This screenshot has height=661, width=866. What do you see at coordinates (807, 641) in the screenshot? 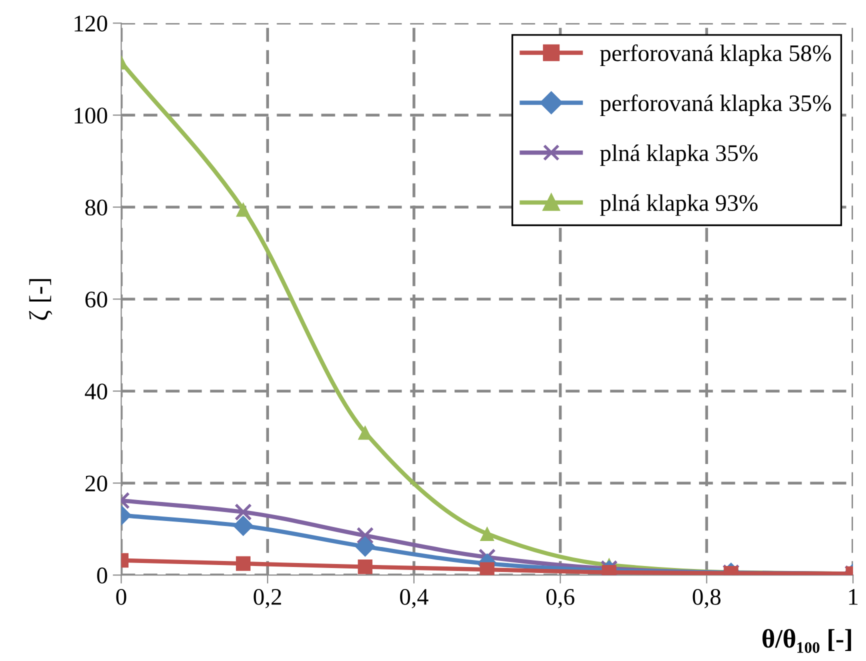
I see `x-axis-title: θ/θ₁₀₀ [-]` at bounding box center [807, 641].